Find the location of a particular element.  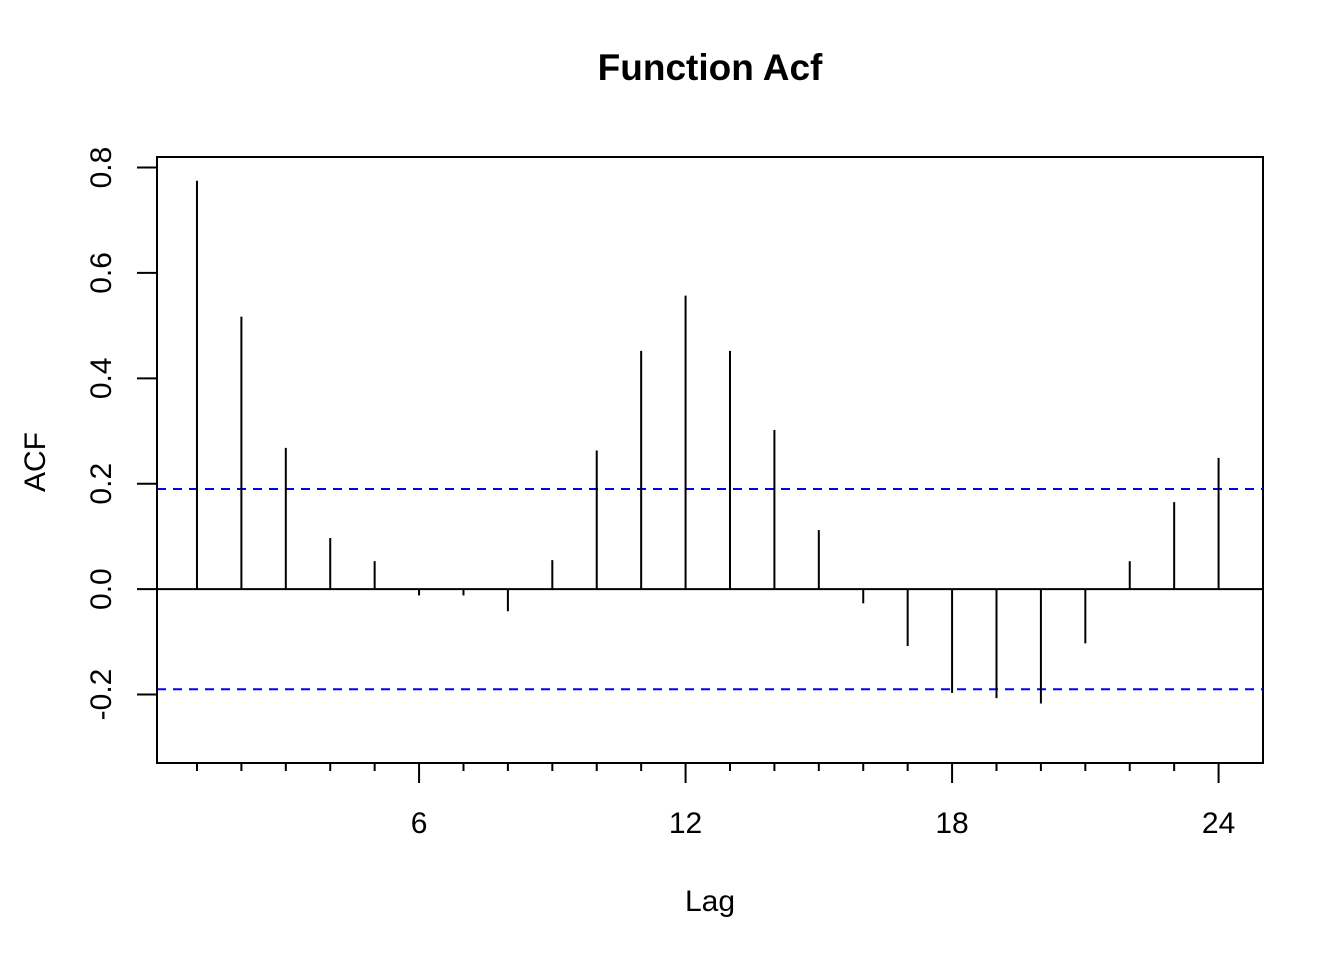

x-axis-label: Lag is located at coordinates (710, 901).